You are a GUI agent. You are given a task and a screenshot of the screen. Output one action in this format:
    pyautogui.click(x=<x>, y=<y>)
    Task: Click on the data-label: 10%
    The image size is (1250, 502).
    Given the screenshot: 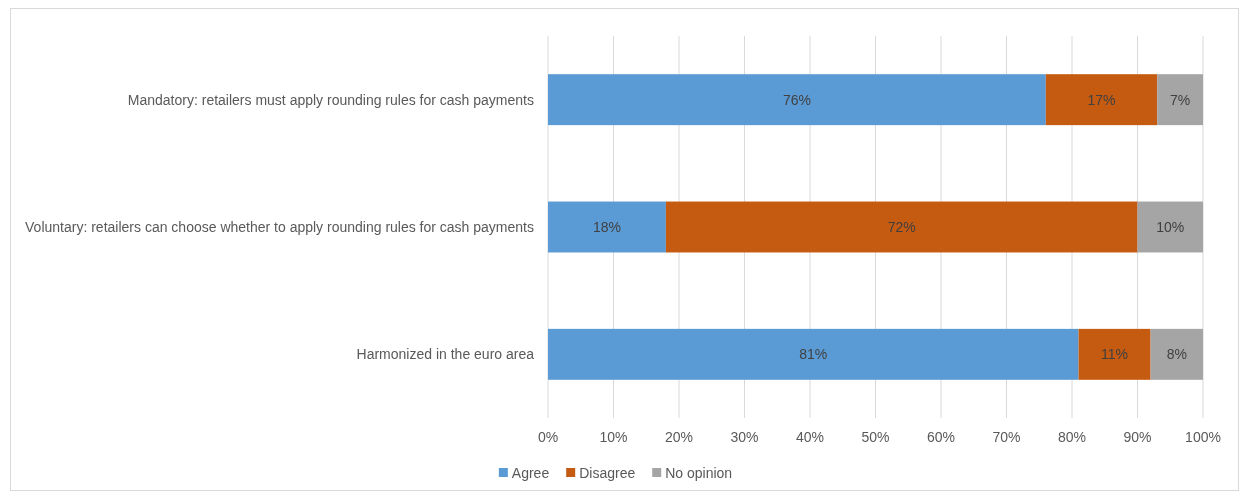 What is the action you would take?
    pyautogui.click(x=1170, y=227)
    